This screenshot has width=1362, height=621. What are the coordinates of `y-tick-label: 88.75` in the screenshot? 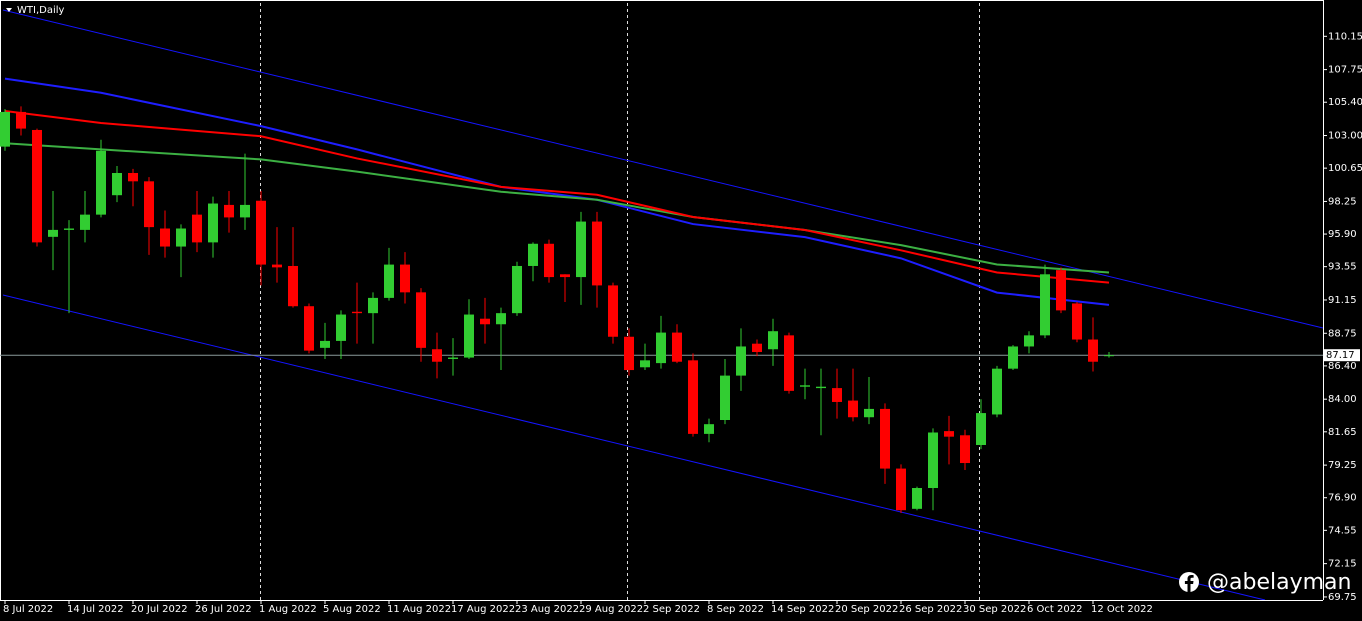 It's located at (1342, 333).